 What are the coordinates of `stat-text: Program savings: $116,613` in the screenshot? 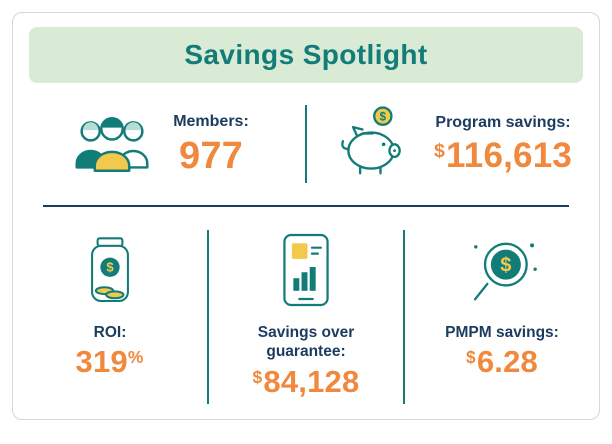 It's located at (503, 144).